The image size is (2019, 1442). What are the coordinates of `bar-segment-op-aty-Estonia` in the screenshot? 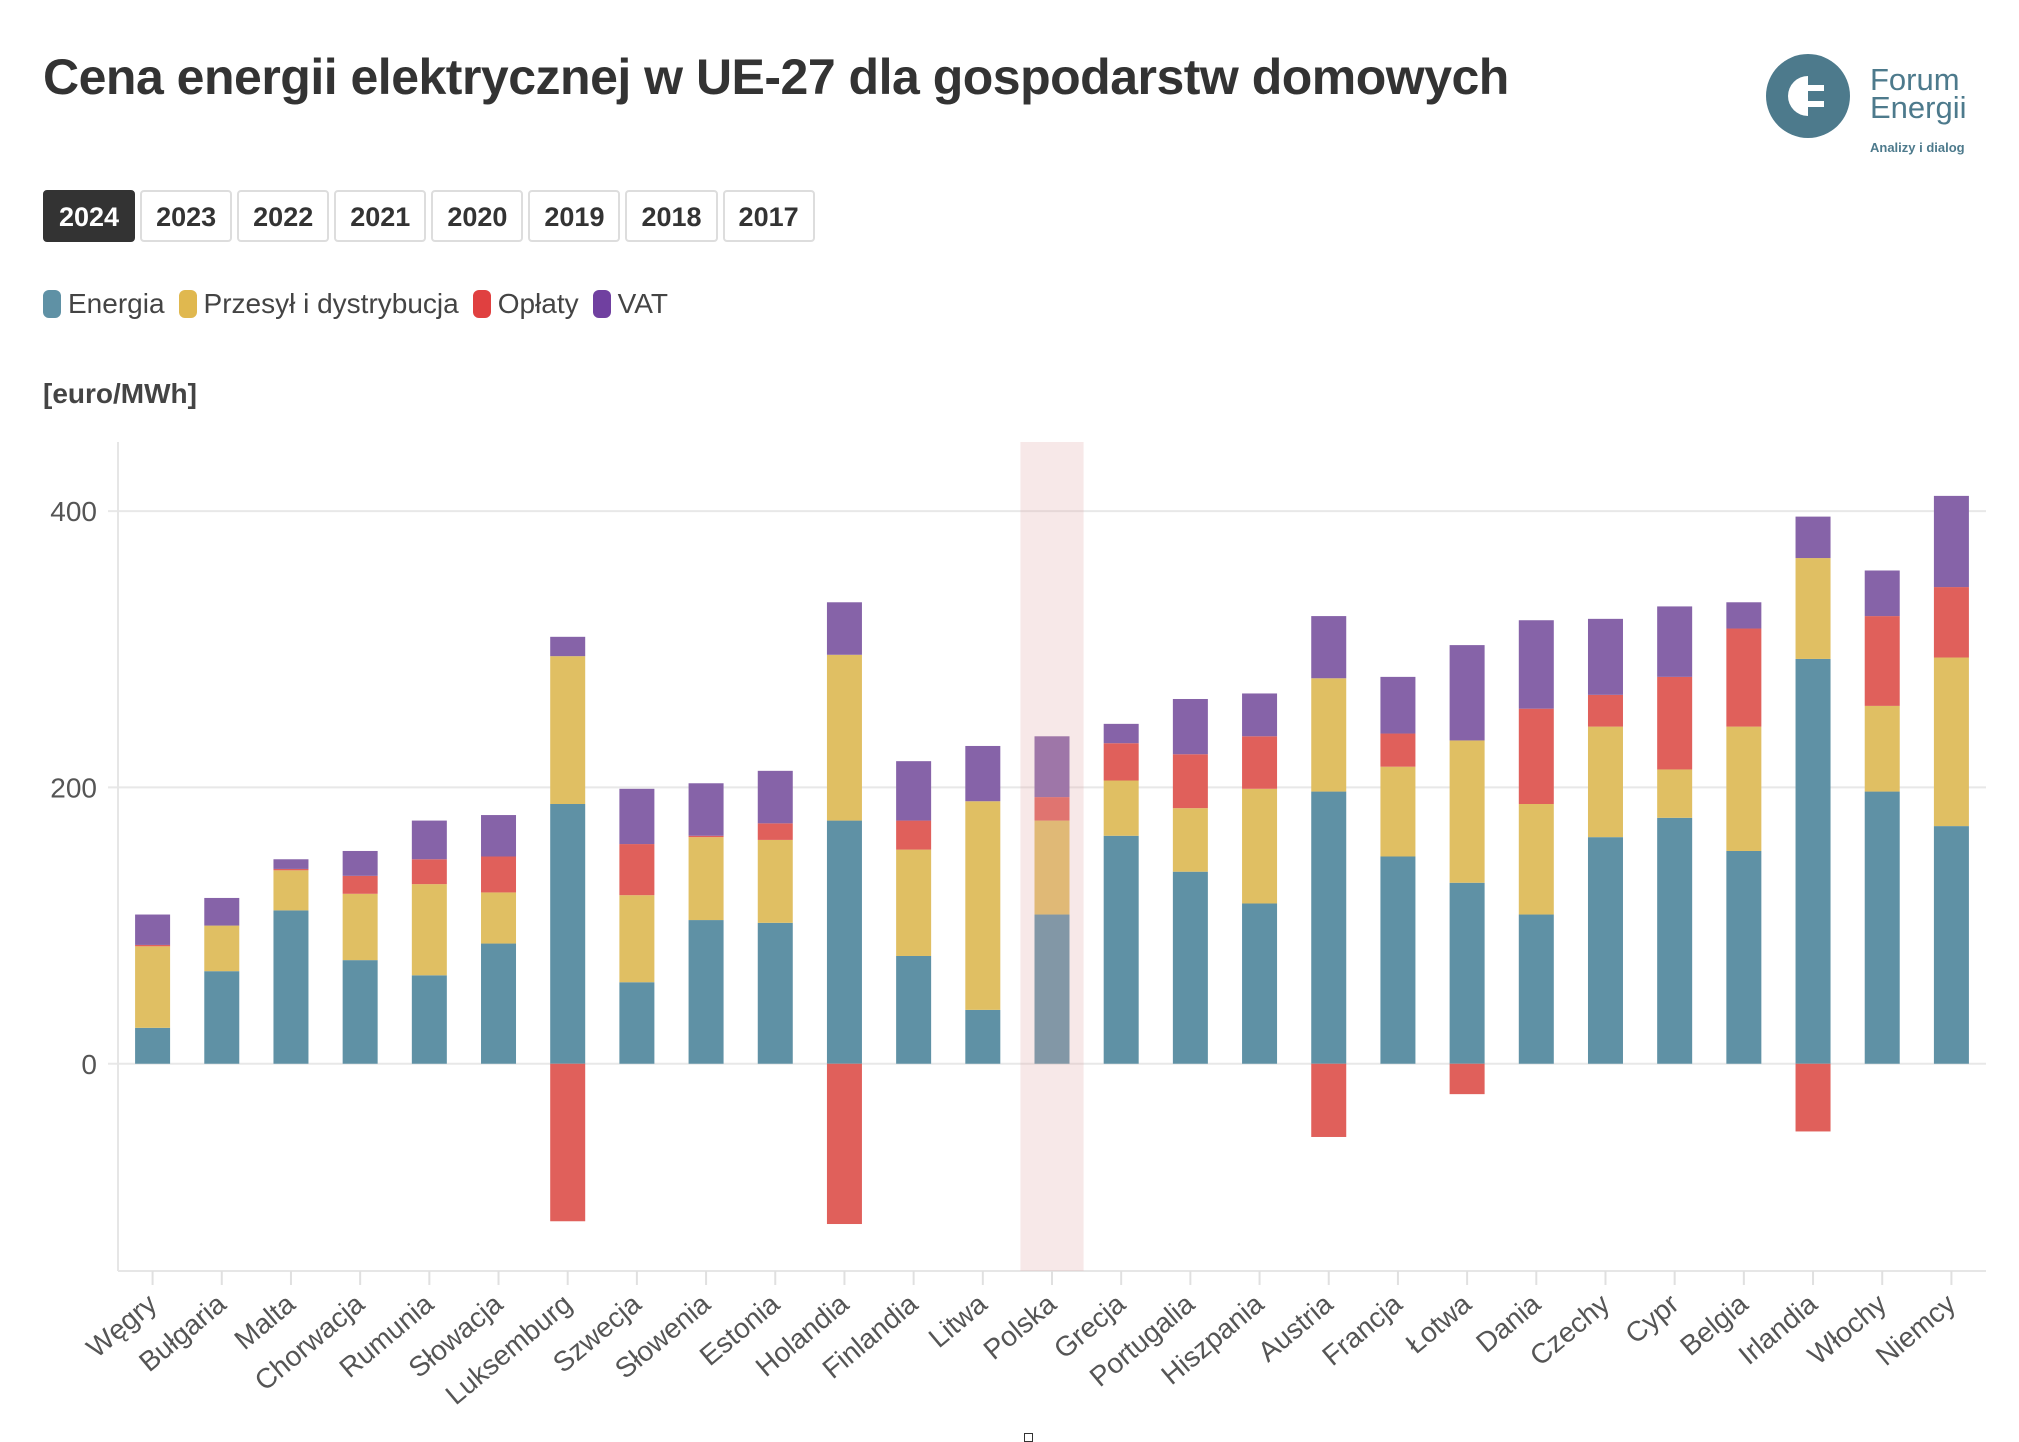 It's located at (775, 831).